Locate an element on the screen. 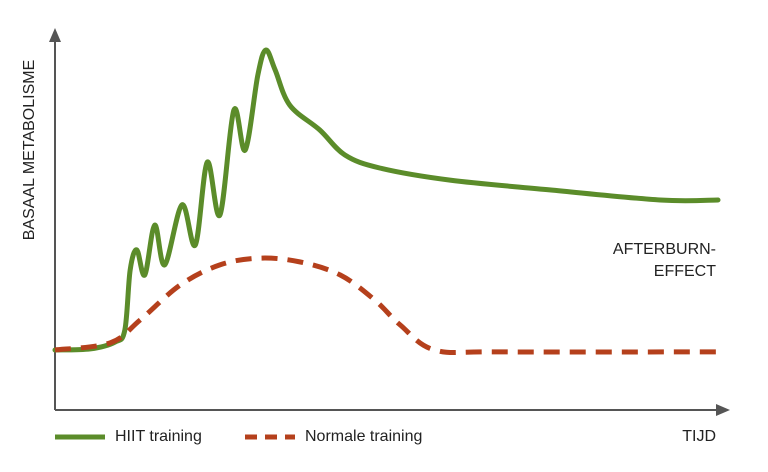 The height and width of the screenshot is (472, 768). x-axis-arrow is located at coordinates (723, 410).